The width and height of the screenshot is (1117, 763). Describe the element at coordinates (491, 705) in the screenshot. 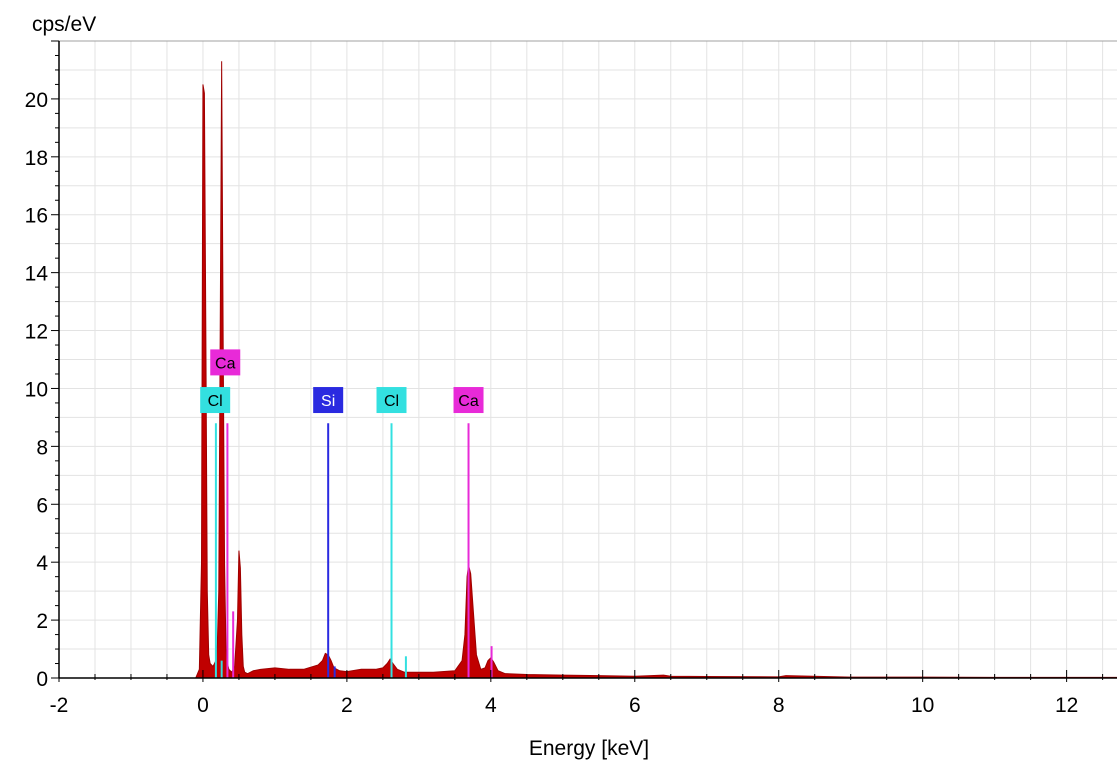

I see `x-tick-label: 4` at that location.